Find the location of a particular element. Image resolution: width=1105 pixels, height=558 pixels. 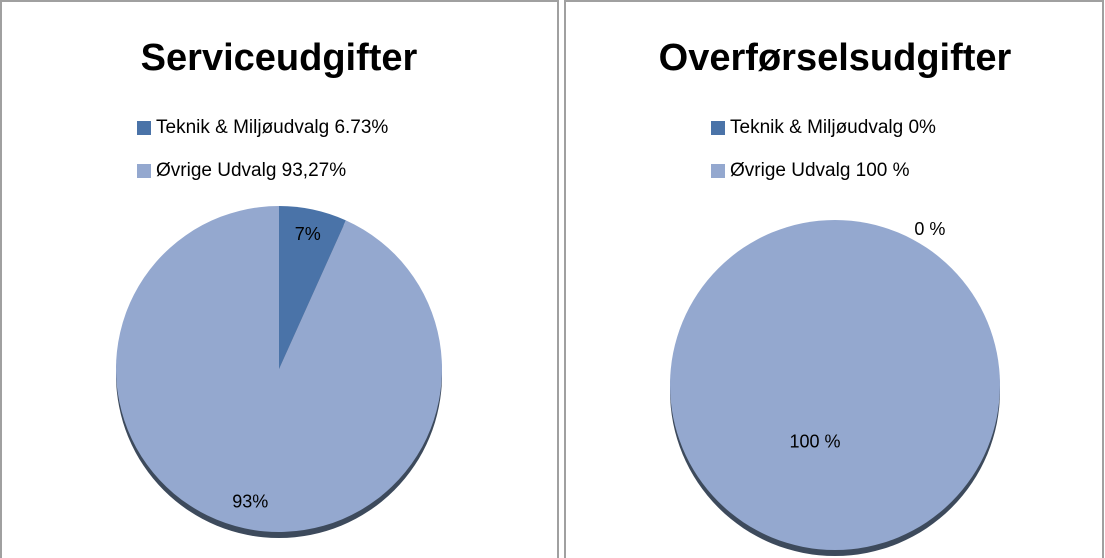

legend-label: Øvrige Udvalg 100 % is located at coordinates (820, 170).